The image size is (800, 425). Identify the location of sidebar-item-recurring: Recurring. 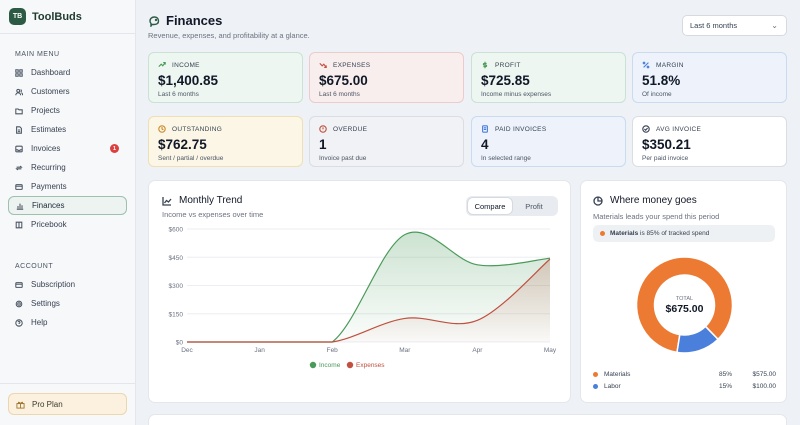
(67, 167).